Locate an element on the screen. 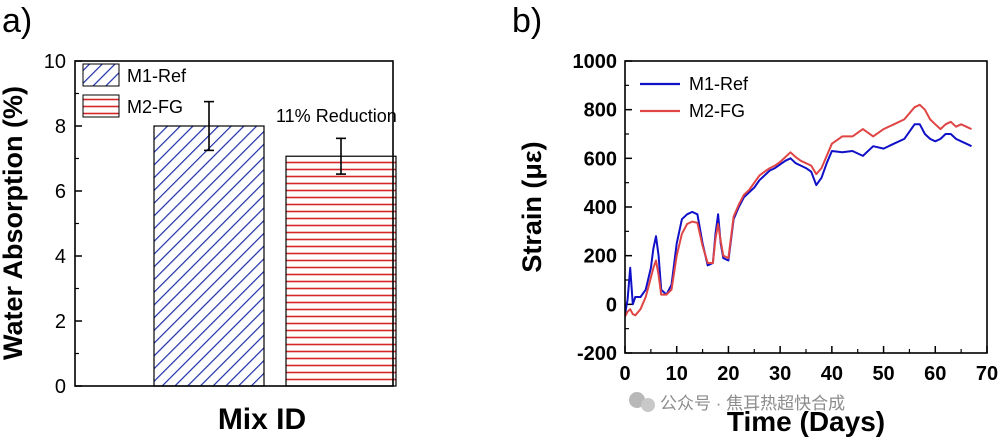  y-tick-label: 10 is located at coordinates (55, 62).